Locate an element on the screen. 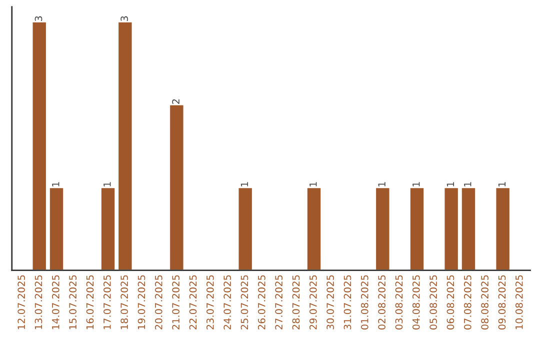 Image resolution: width=540 pixels, height=340 pixels. x-tick-label: 20.07.2025 is located at coordinates (158, 302).